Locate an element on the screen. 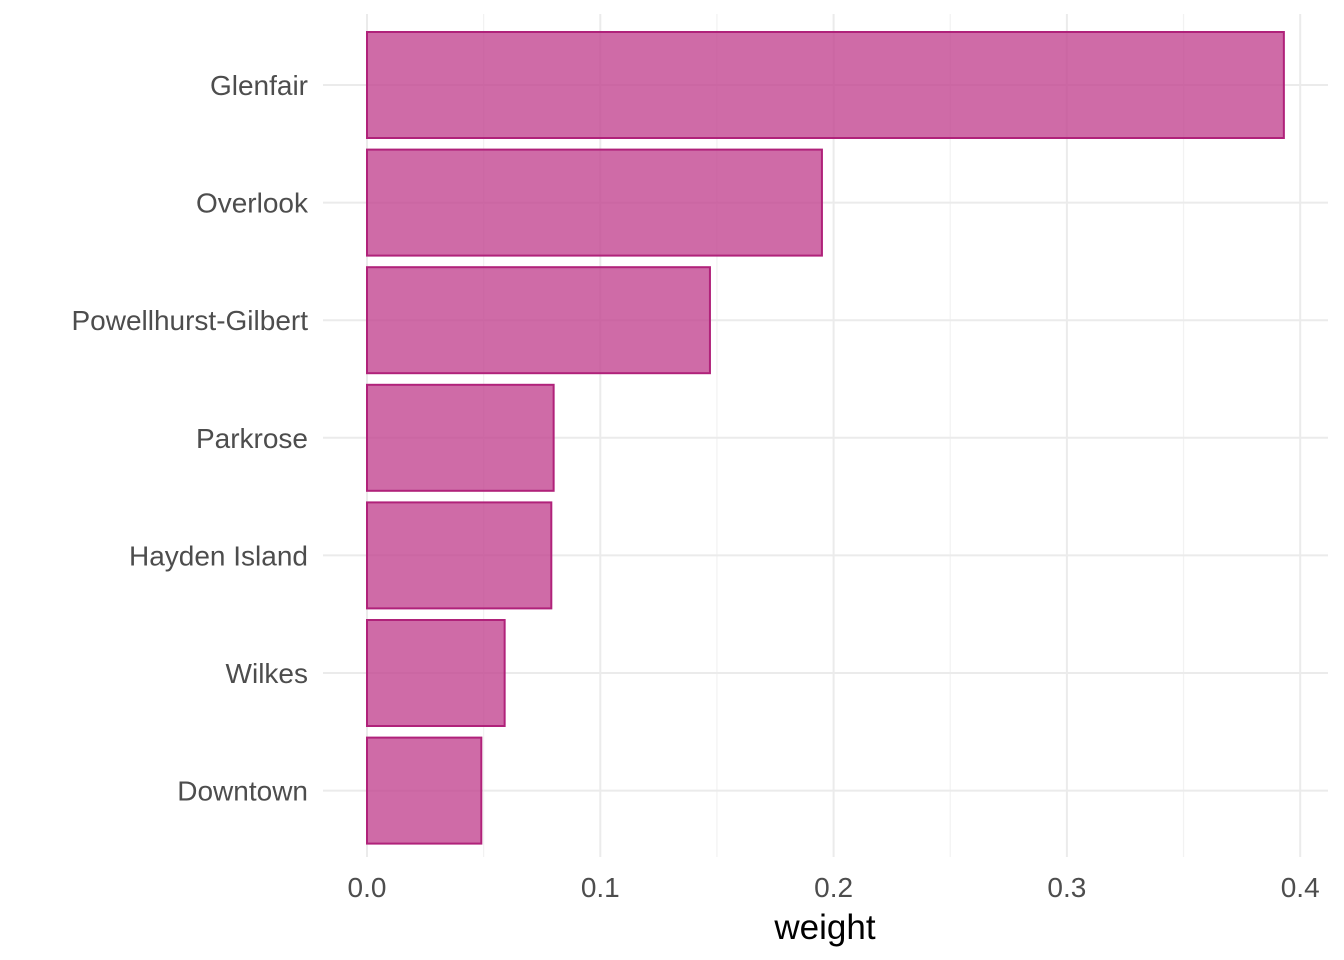 This screenshot has height=960, width=1344. bar-overlook is located at coordinates (594, 202).